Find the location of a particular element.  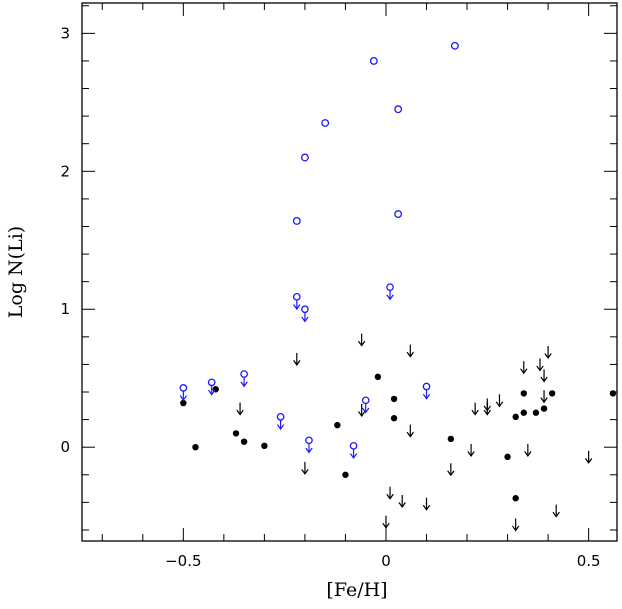

y-axis-title: Log N(Li) is located at coordinates (16, 272).